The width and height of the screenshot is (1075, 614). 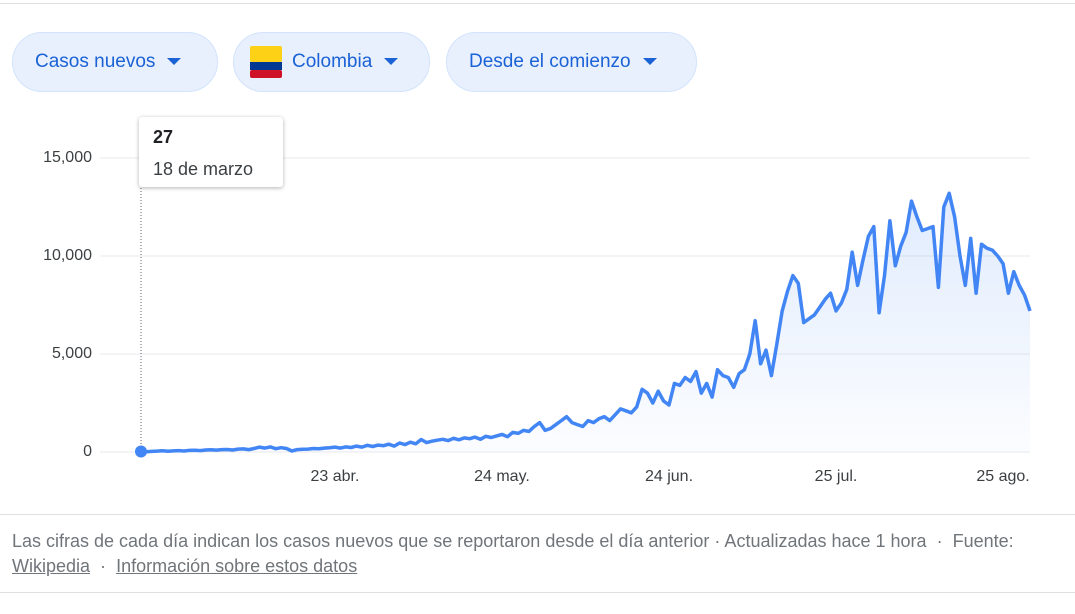 I want to click on tooltip: 27 18 de marzo, so click(x=211, y=152).